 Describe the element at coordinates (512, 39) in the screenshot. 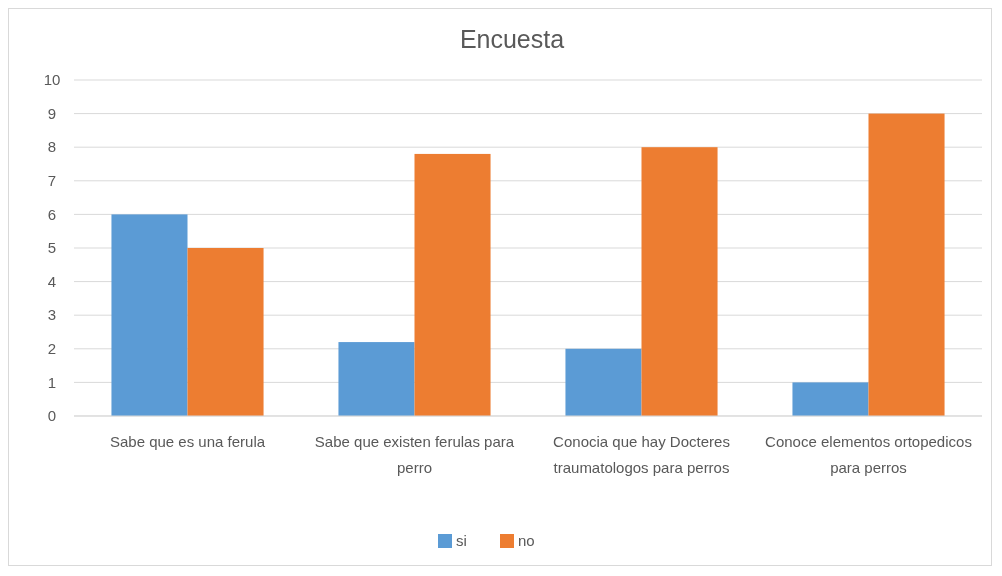

I see `chart-title: Encuesta` at that location.